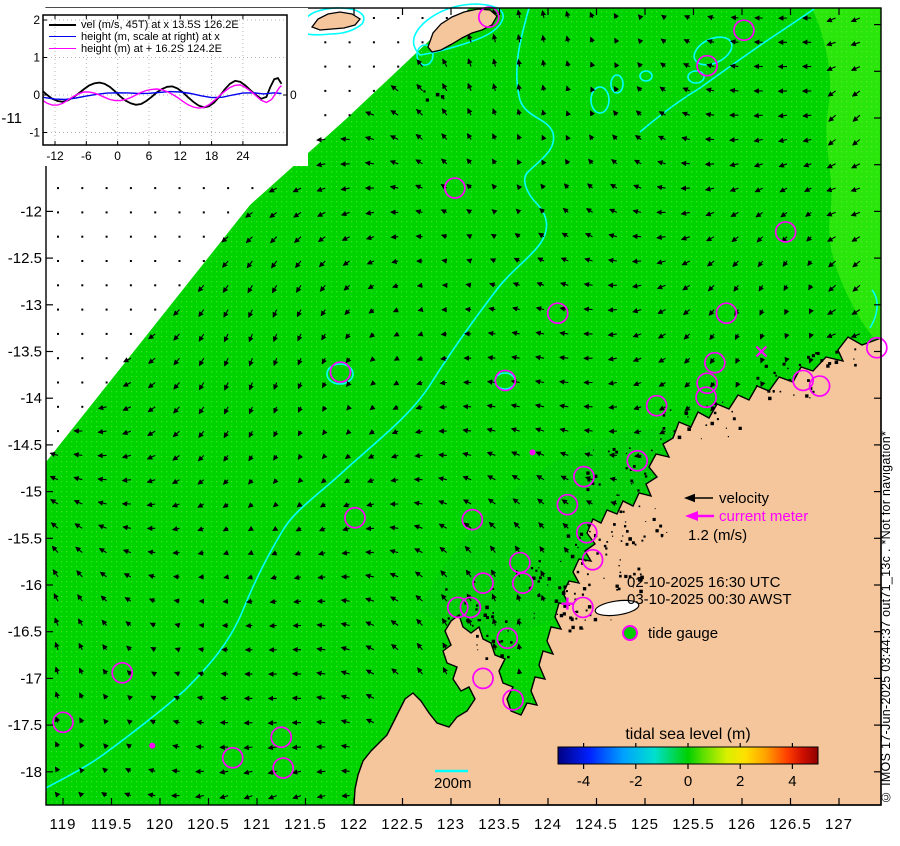 This screenshot has width=900, height=846. Describe the element at coordinates (25, 538) in the screenshot. I see `y-tick-label: -15.5` at that location.